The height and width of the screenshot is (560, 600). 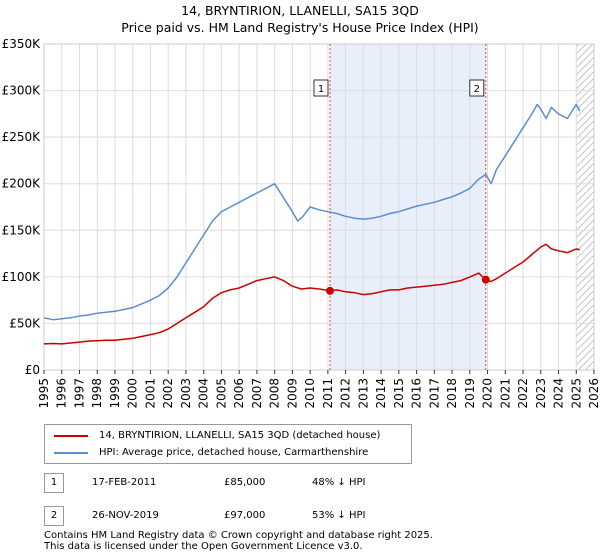 I want to click on x-tick-label: 1997, so click(x=79, y=393).